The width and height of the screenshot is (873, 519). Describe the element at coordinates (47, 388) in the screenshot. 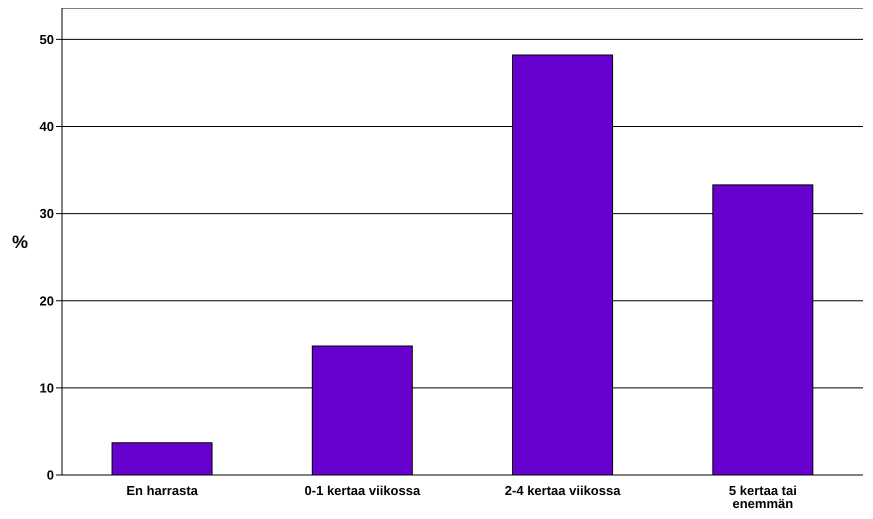

I see `y-tick-label: 10` at that location.